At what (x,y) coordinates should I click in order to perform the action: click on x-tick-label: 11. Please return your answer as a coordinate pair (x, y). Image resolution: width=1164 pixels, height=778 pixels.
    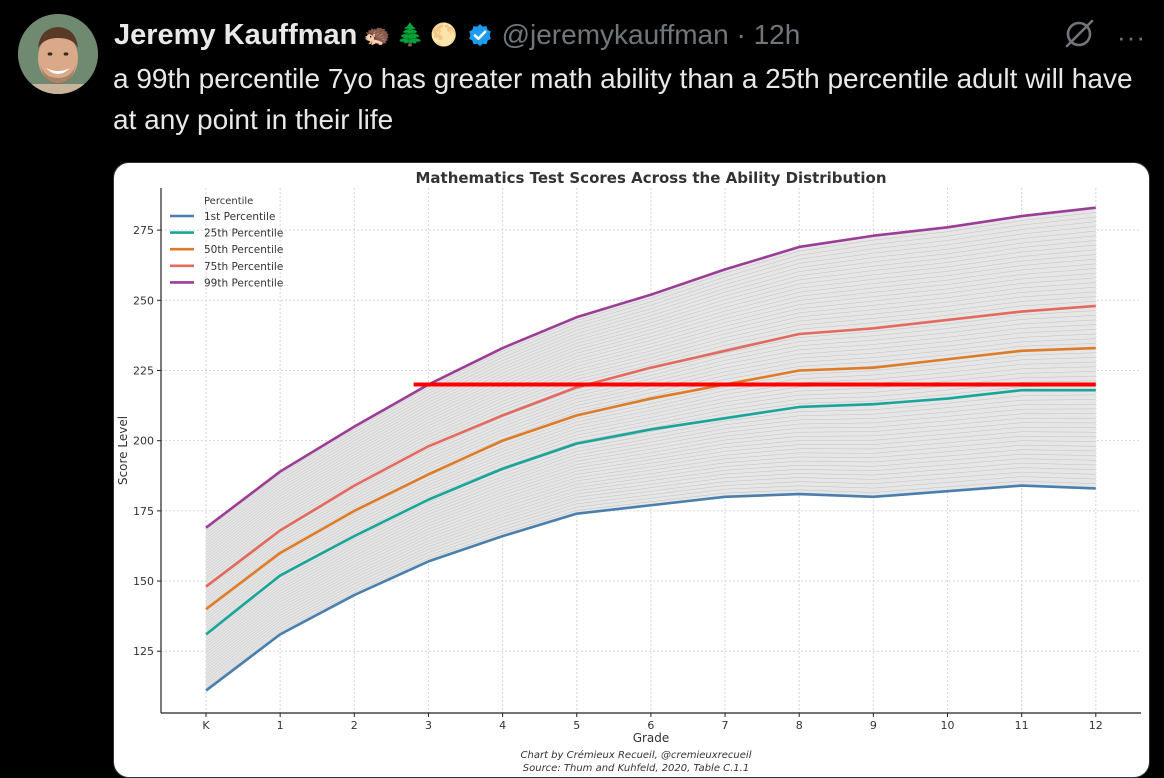
    Looking at the image, I should click on (1022, 725).